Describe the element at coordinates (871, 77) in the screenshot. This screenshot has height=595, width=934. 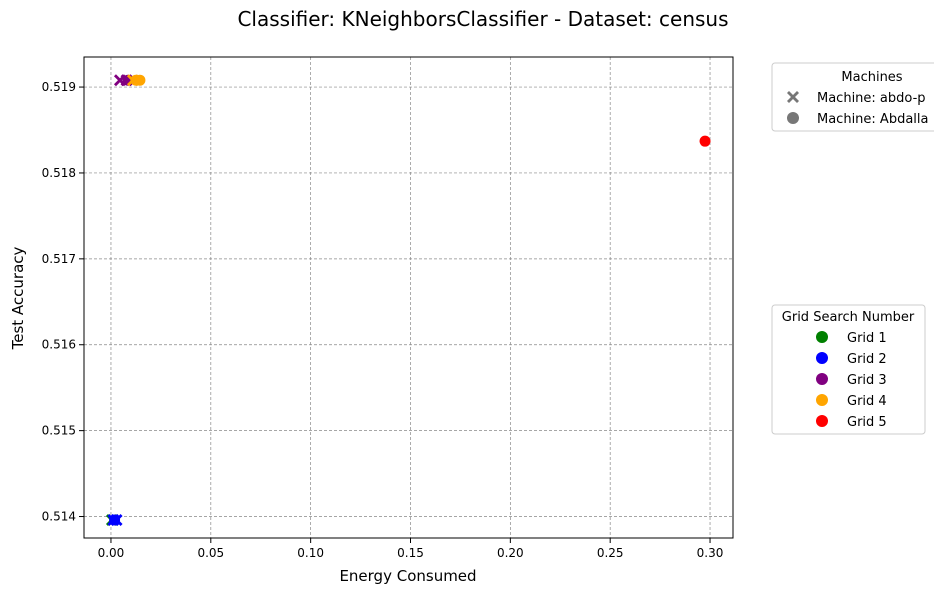
I see `machines-legend-title: Machines` at that location.